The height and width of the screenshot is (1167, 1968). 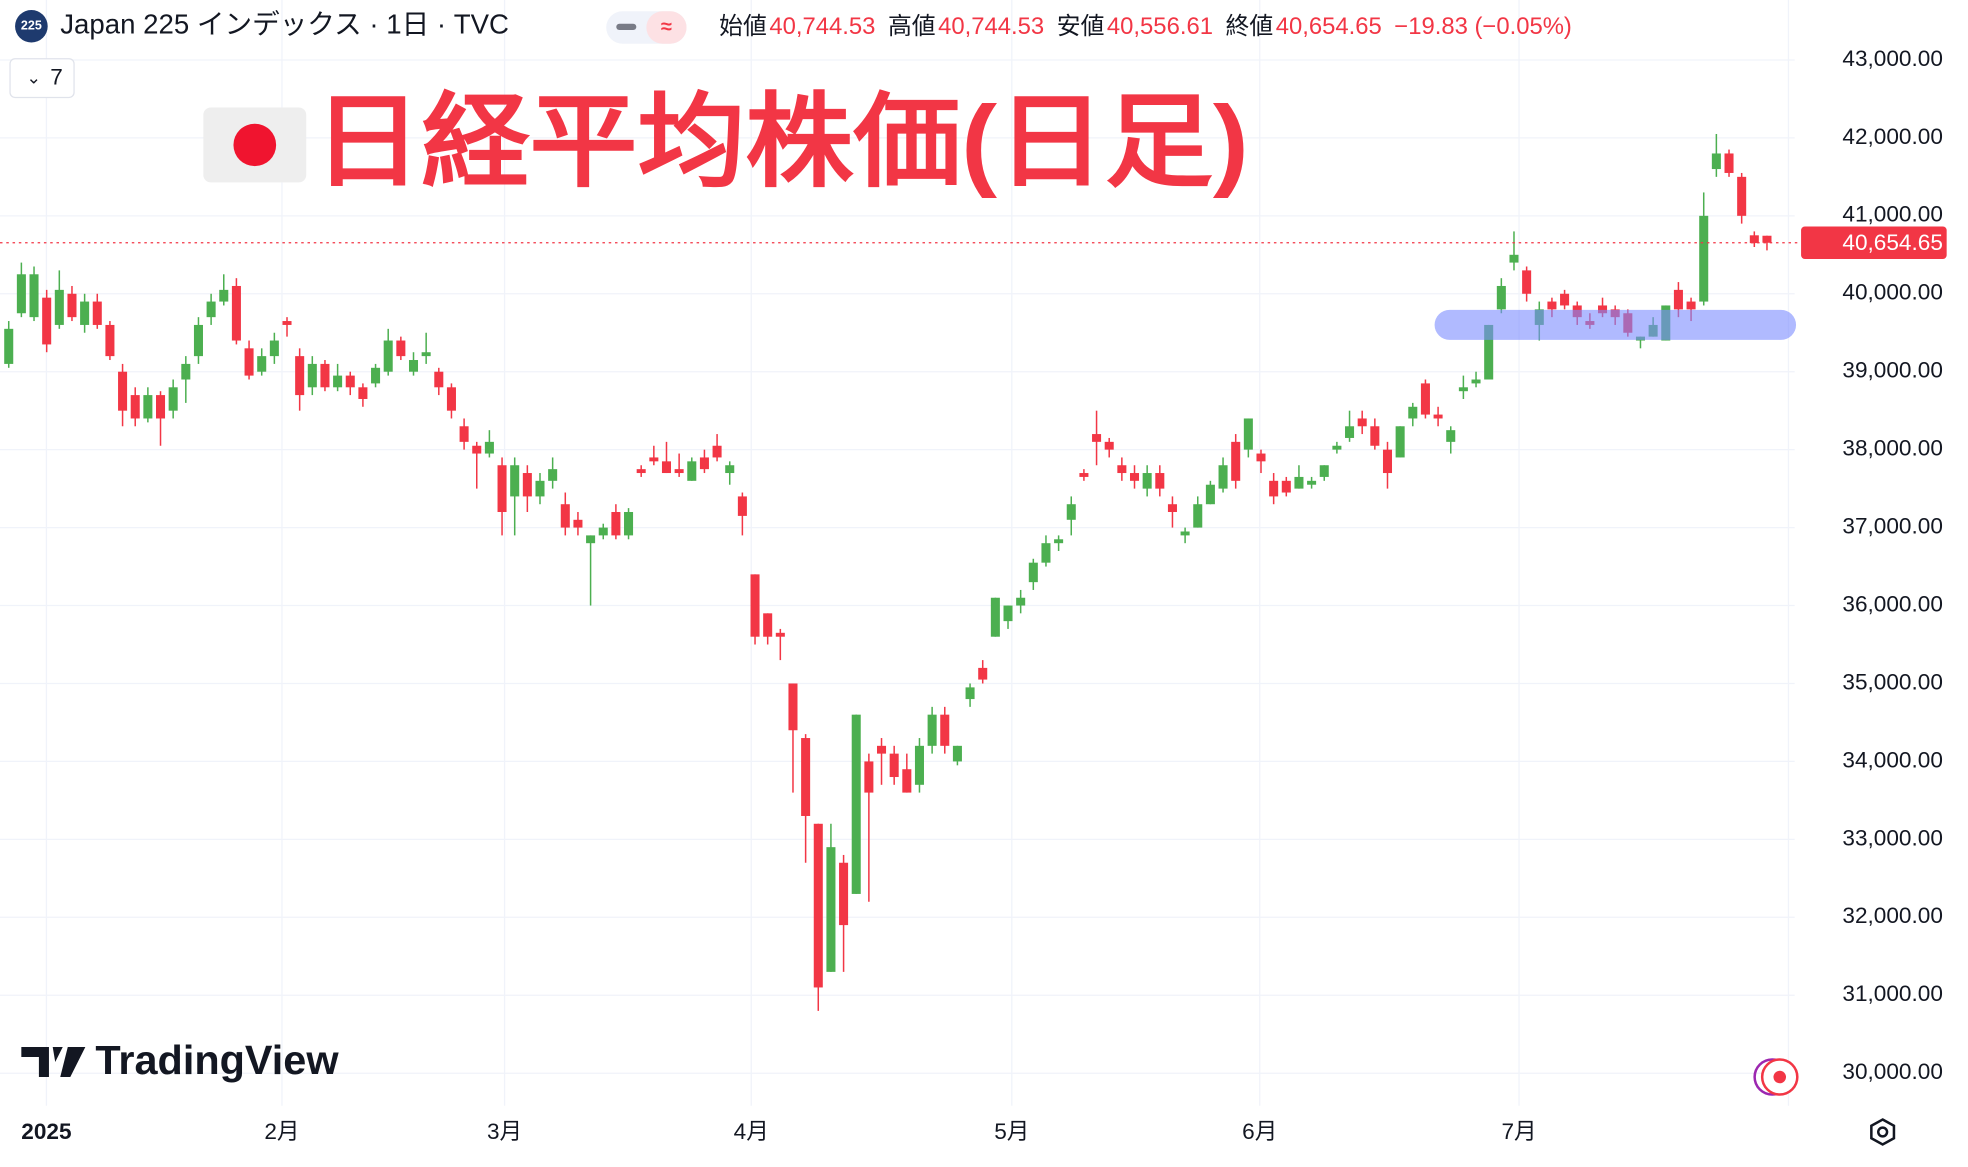 What do you see at coordinates (1615, 324) in the screenshot?
I see `highlight-band` at bounding box center [1615, 324].